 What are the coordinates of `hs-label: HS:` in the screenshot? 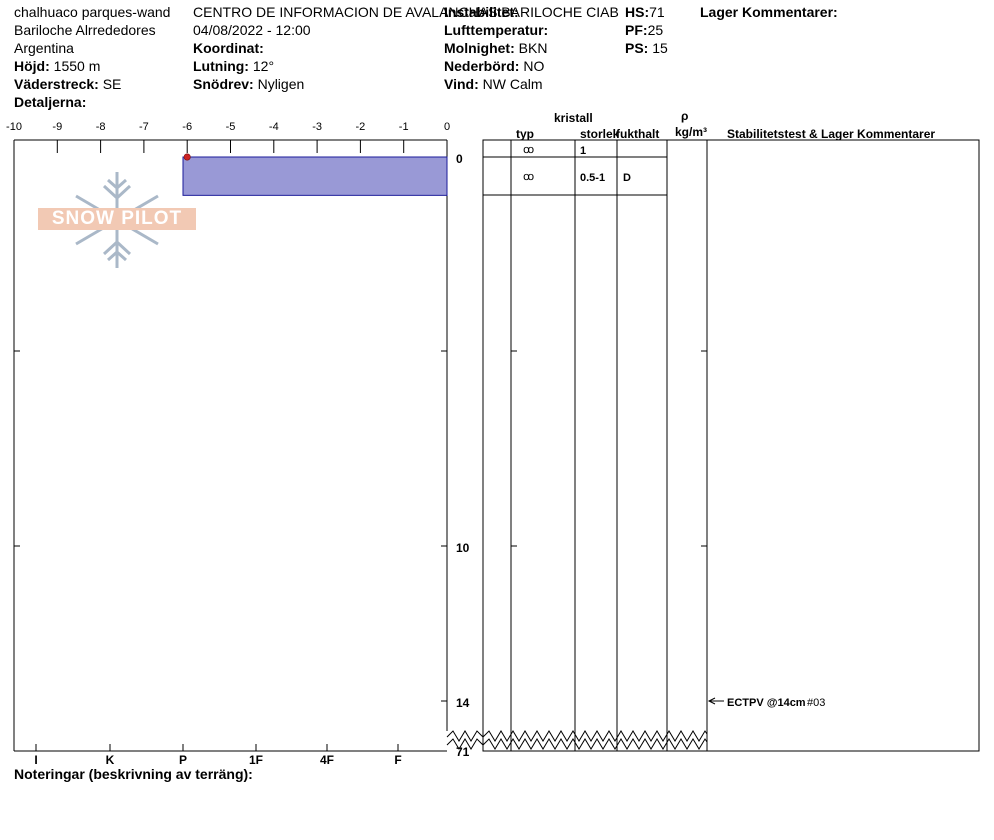 It's located at (637, 12).